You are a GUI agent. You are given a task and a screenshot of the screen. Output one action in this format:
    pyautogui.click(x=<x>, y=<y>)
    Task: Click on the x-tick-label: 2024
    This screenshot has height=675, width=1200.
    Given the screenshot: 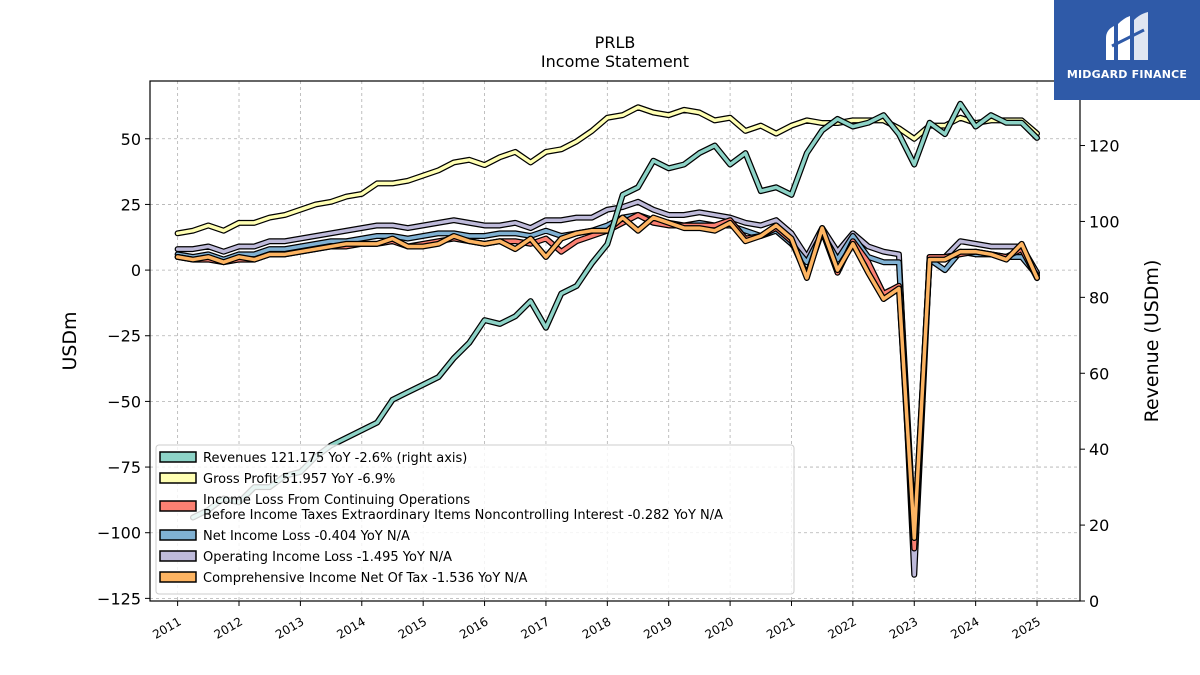 What is the action you would take?
    pyautogui.click(x=964, y=627)
    